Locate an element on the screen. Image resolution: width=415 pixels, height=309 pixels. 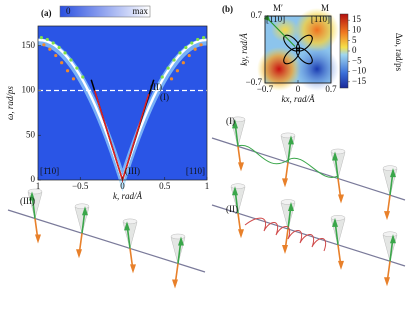
x-tick-label: 0.5 is located at coordinates (165, 186).